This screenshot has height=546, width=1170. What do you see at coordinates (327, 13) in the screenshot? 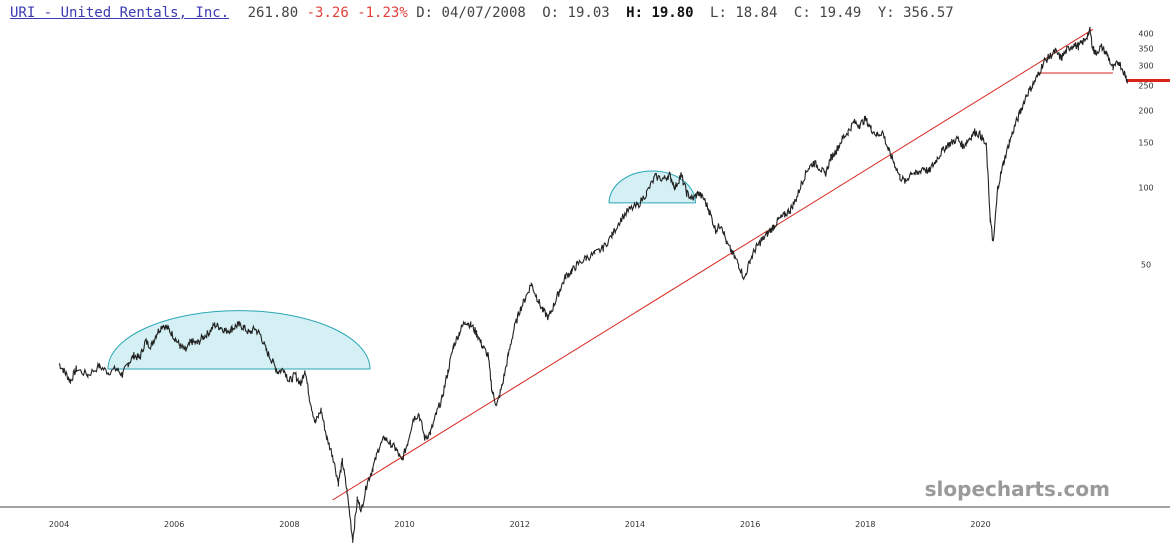
I see `price-change: -3.26` at bounding box center [327, 13].